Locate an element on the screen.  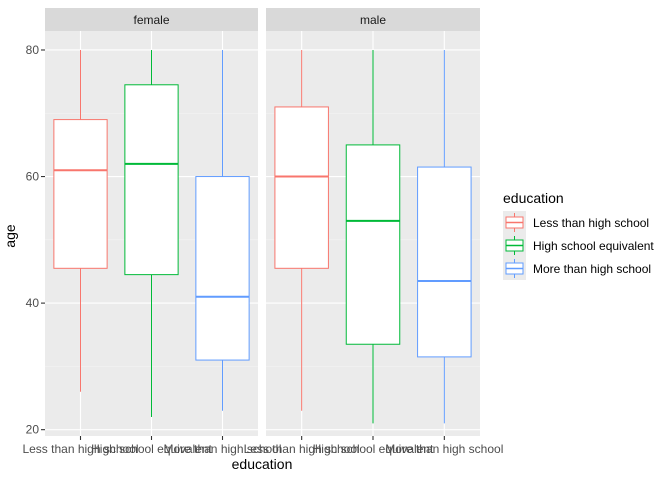
strip-label-female: female is located at coordinates (151, 20).